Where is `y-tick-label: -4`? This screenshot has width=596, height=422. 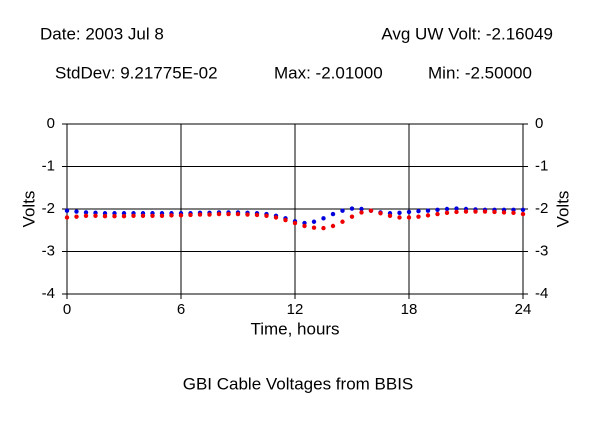
y-tick-label: -4 is located at coordinates (48, 293).